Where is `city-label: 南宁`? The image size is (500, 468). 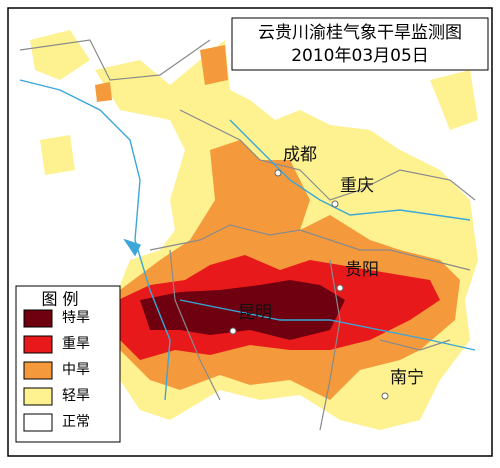
city-label: 南宁 is located at coordinates (407, 378).